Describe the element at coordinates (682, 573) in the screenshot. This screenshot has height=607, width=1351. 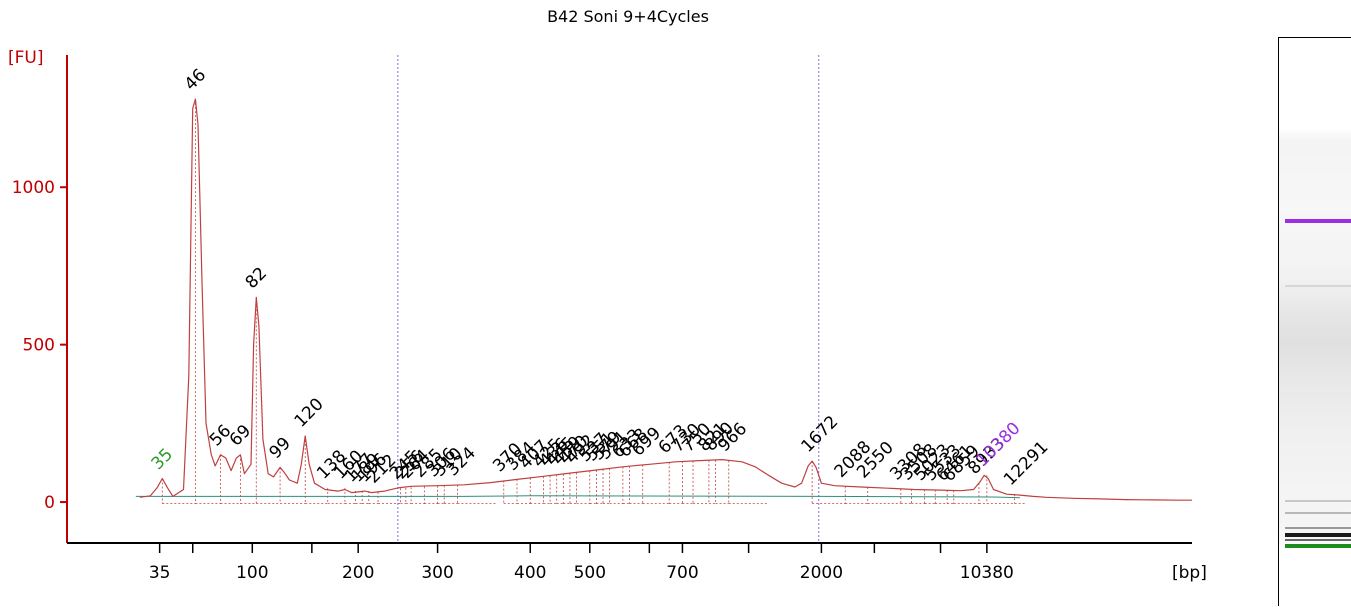
I see `x-tick-label: 700` at that location.